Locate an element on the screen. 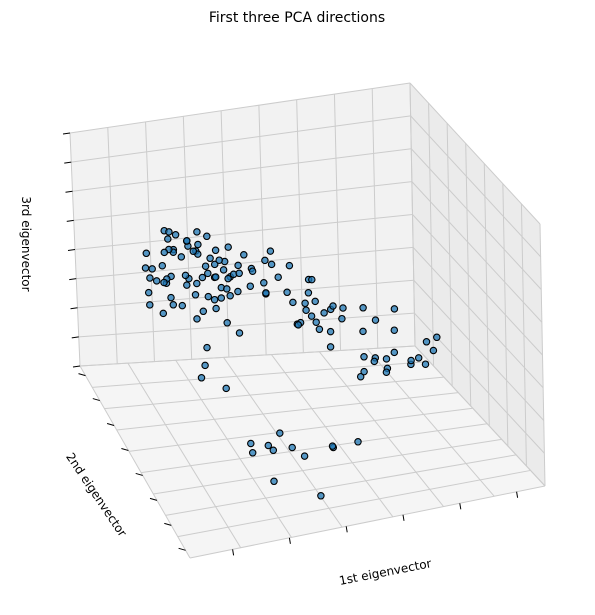 The height and width of the screenshot is (615, 595). z-axis-label: 3rd eigenvector is located at coordinates (26, 243).